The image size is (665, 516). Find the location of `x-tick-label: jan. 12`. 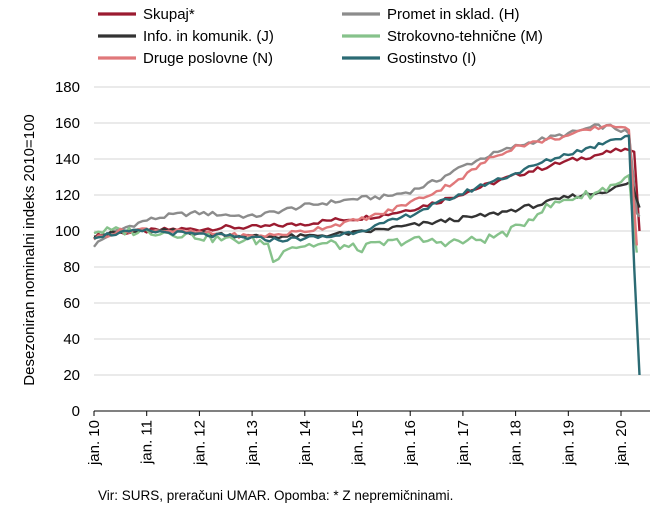

x-tick-label: jan. 12 is located at coordinates (199, 443).